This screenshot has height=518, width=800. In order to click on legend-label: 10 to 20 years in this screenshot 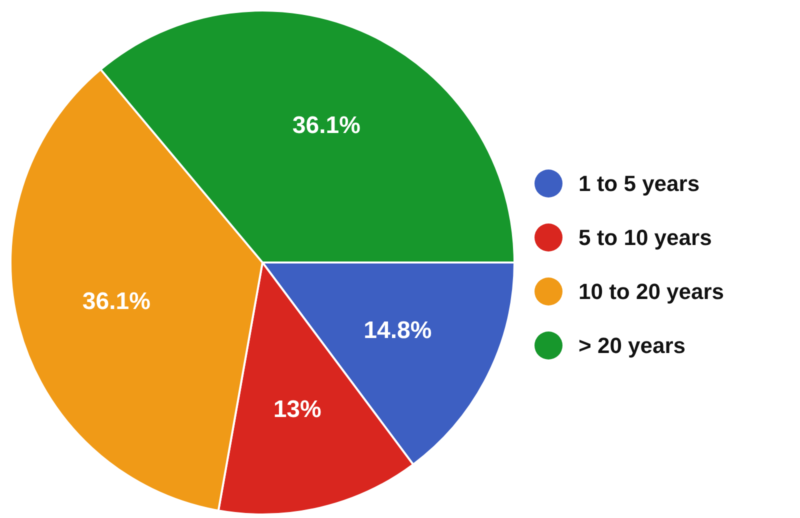, I will do `click(651, 291)`.